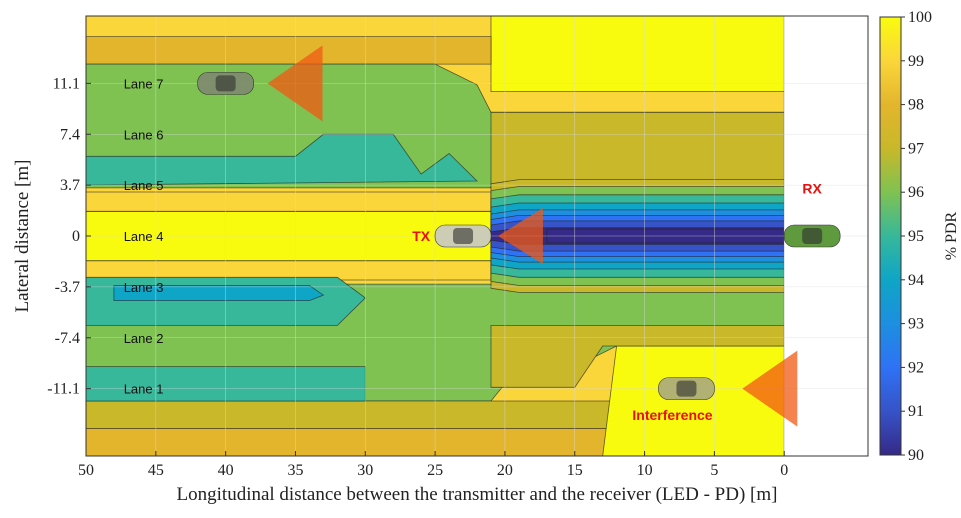 This screenshot has width=961, height=518. I want to click on colorbar-tick-label: 99, so click(916, 61).